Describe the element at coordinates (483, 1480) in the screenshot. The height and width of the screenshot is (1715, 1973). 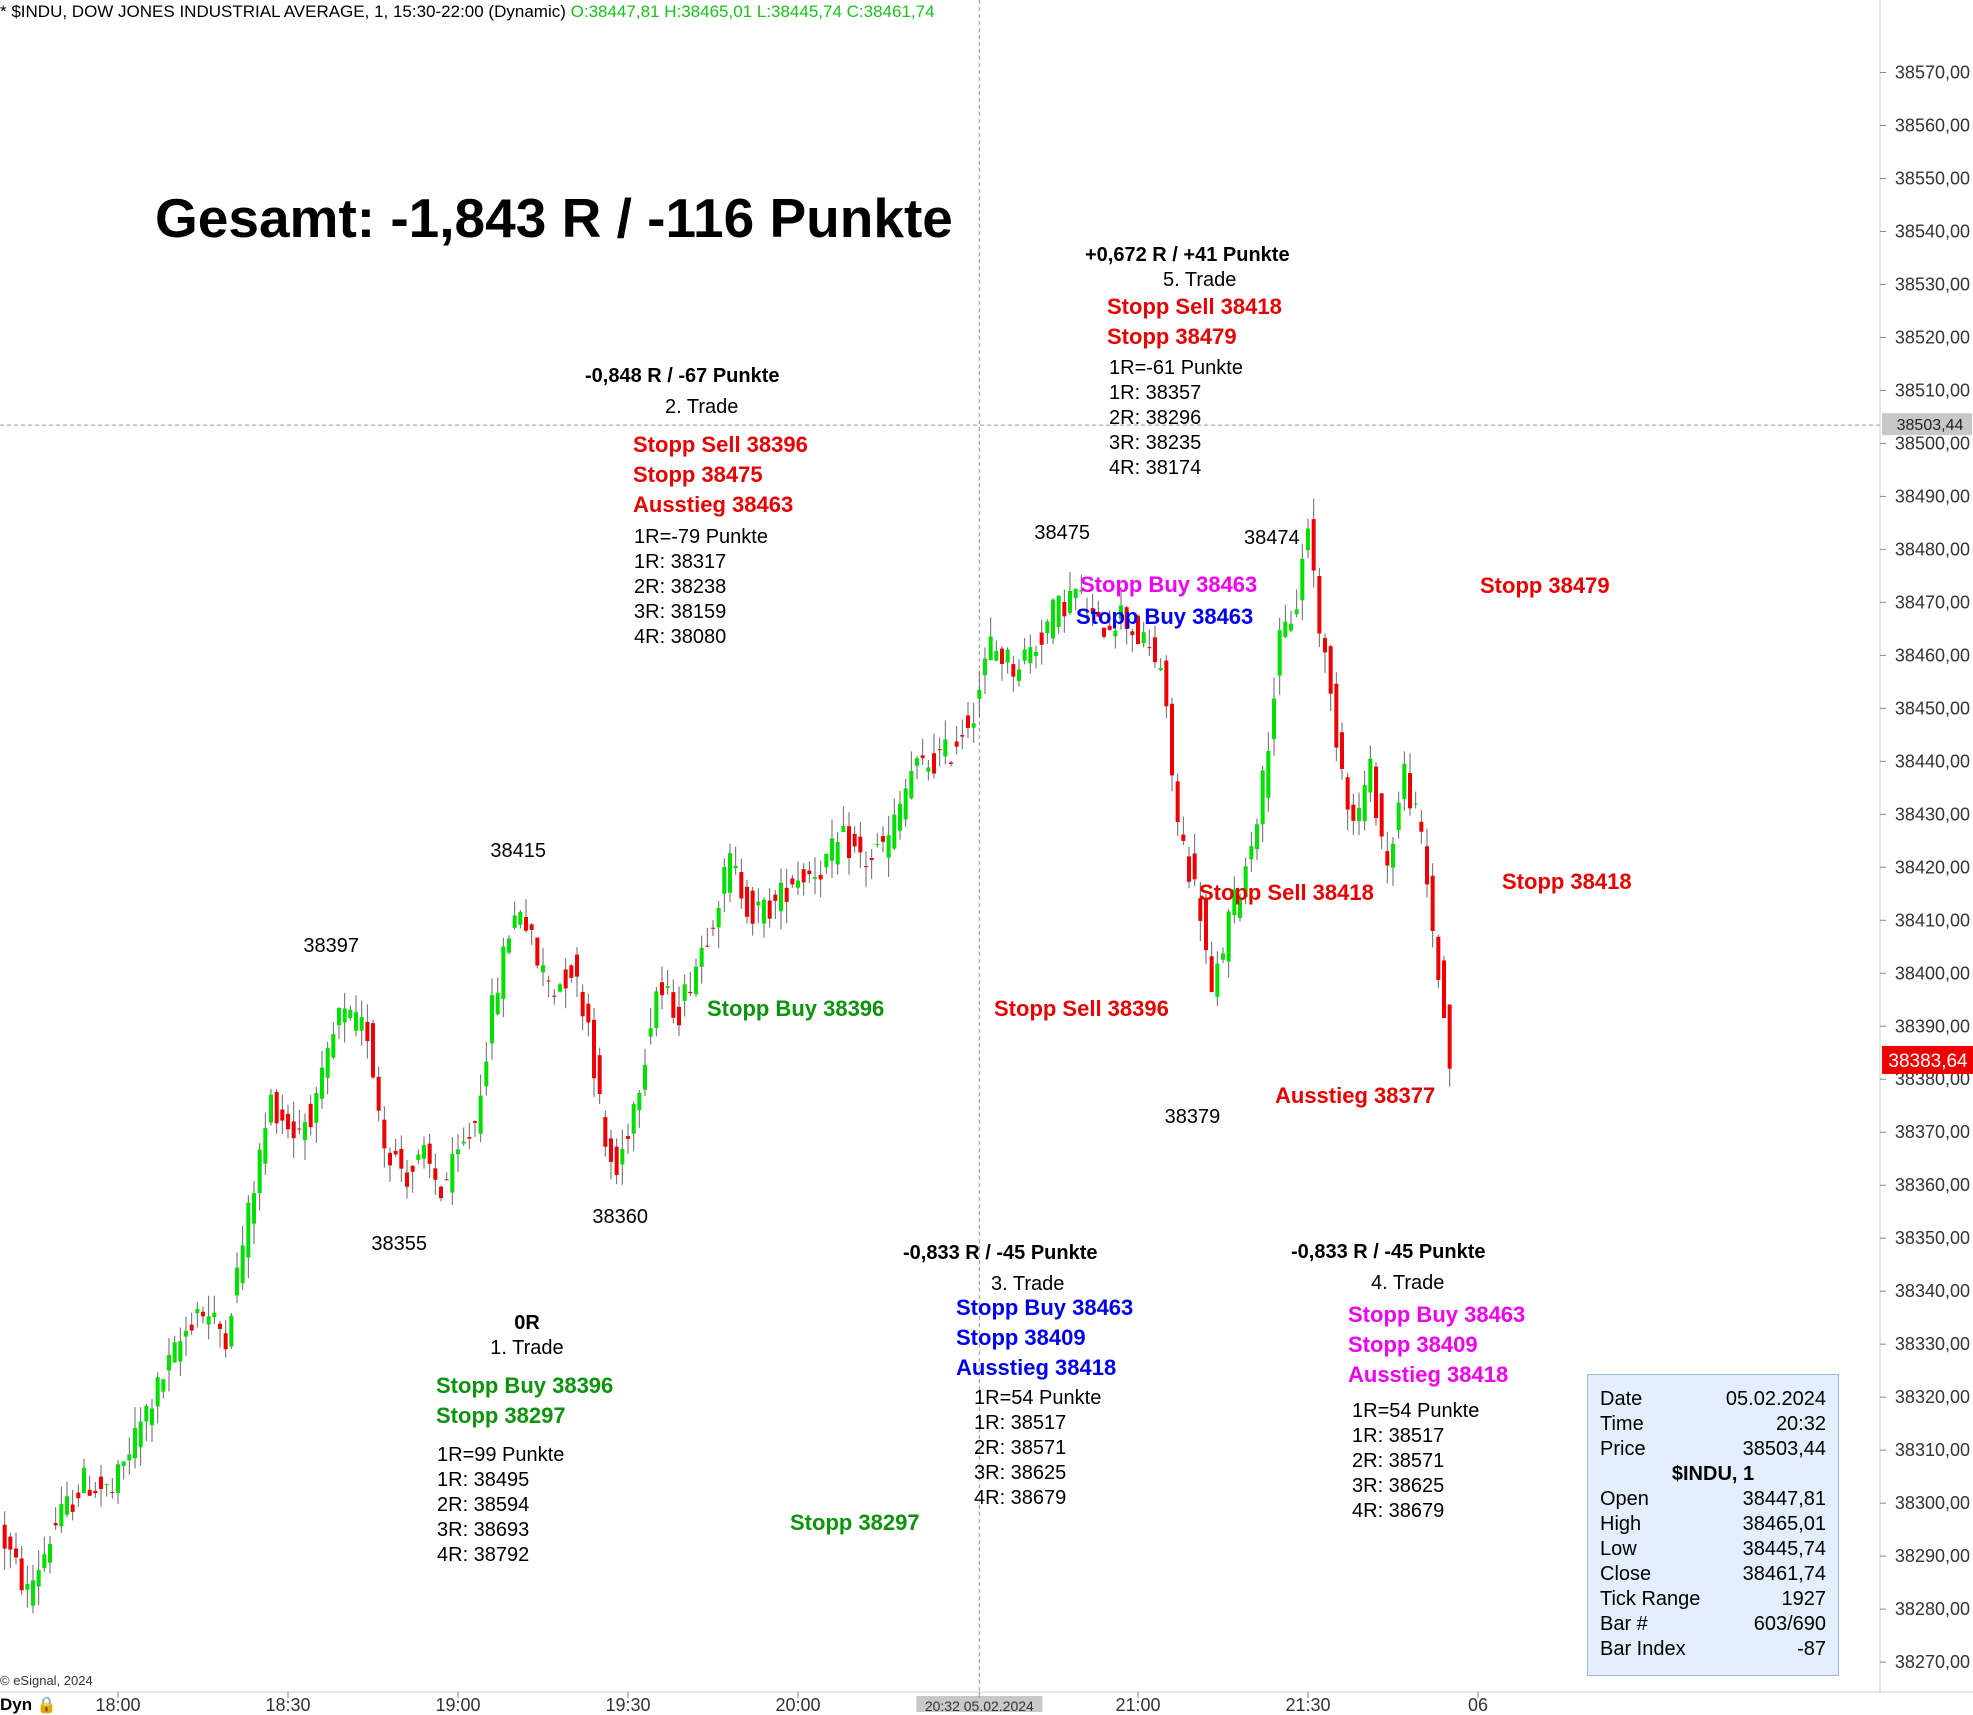
I see `trade-1-level: 1R: 38495` at that location.